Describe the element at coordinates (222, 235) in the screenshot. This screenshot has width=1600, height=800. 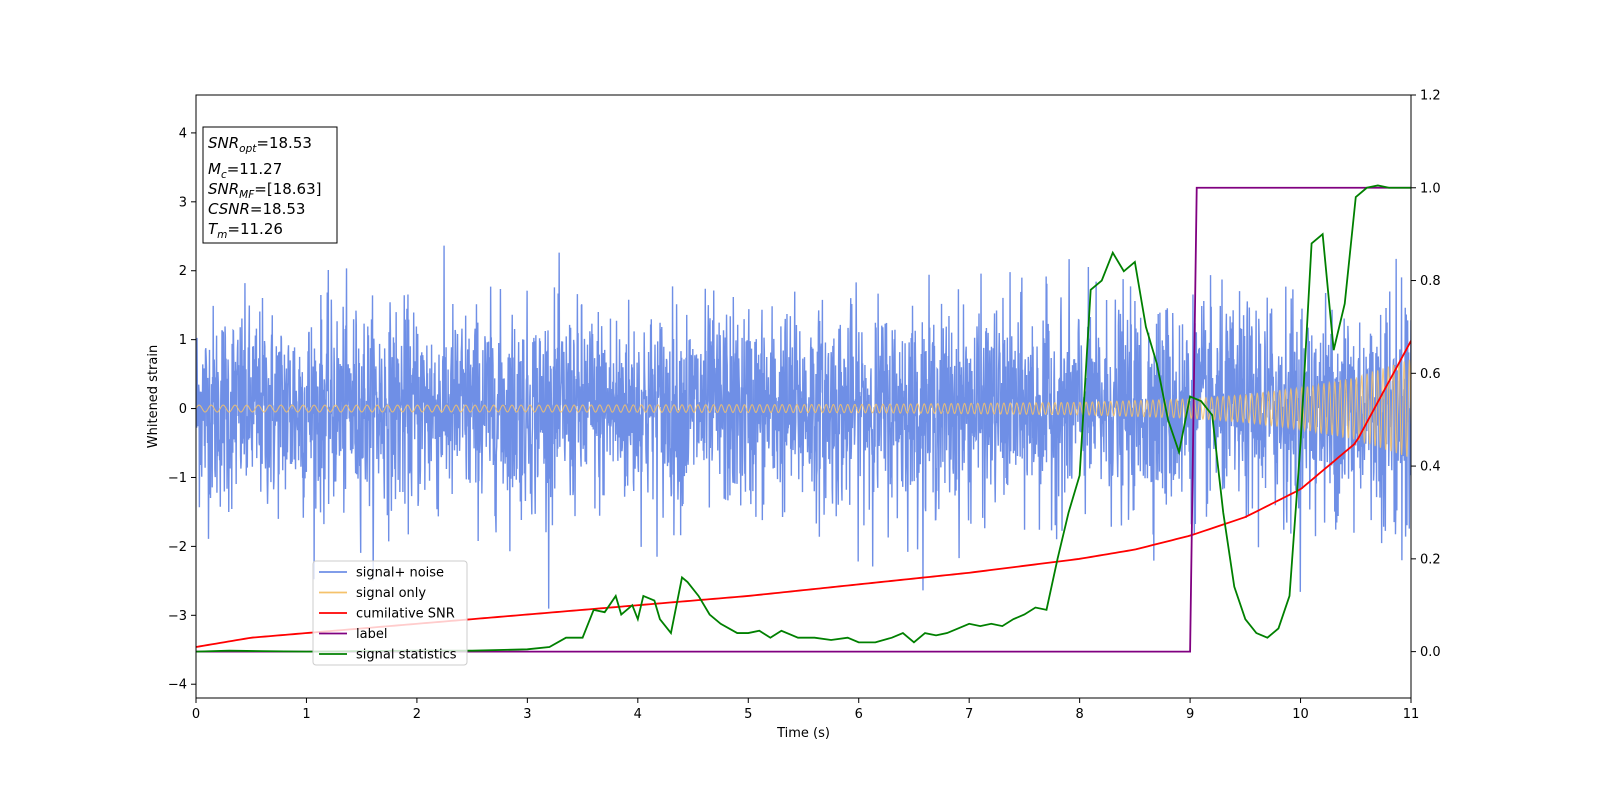
I see `info-sub: m` at that location.